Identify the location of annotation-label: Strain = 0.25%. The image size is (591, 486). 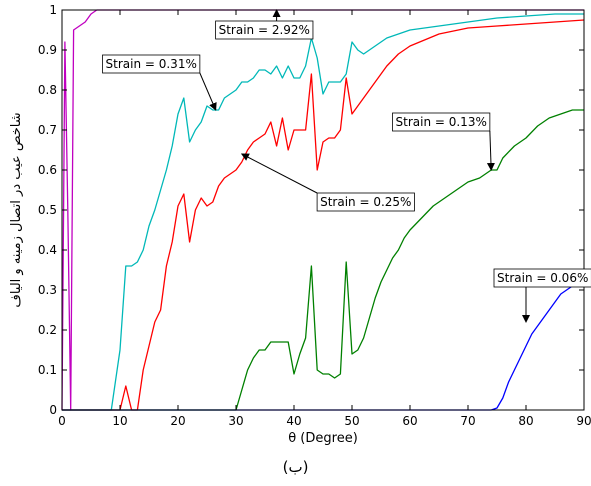
(365, 202).